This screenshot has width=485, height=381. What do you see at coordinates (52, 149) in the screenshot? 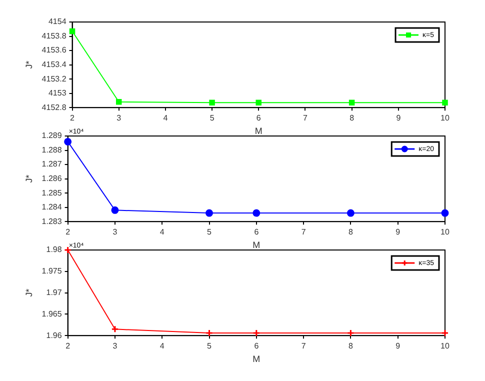
I see `y-tick-label: 1.288` at bounding box center [52, 149].